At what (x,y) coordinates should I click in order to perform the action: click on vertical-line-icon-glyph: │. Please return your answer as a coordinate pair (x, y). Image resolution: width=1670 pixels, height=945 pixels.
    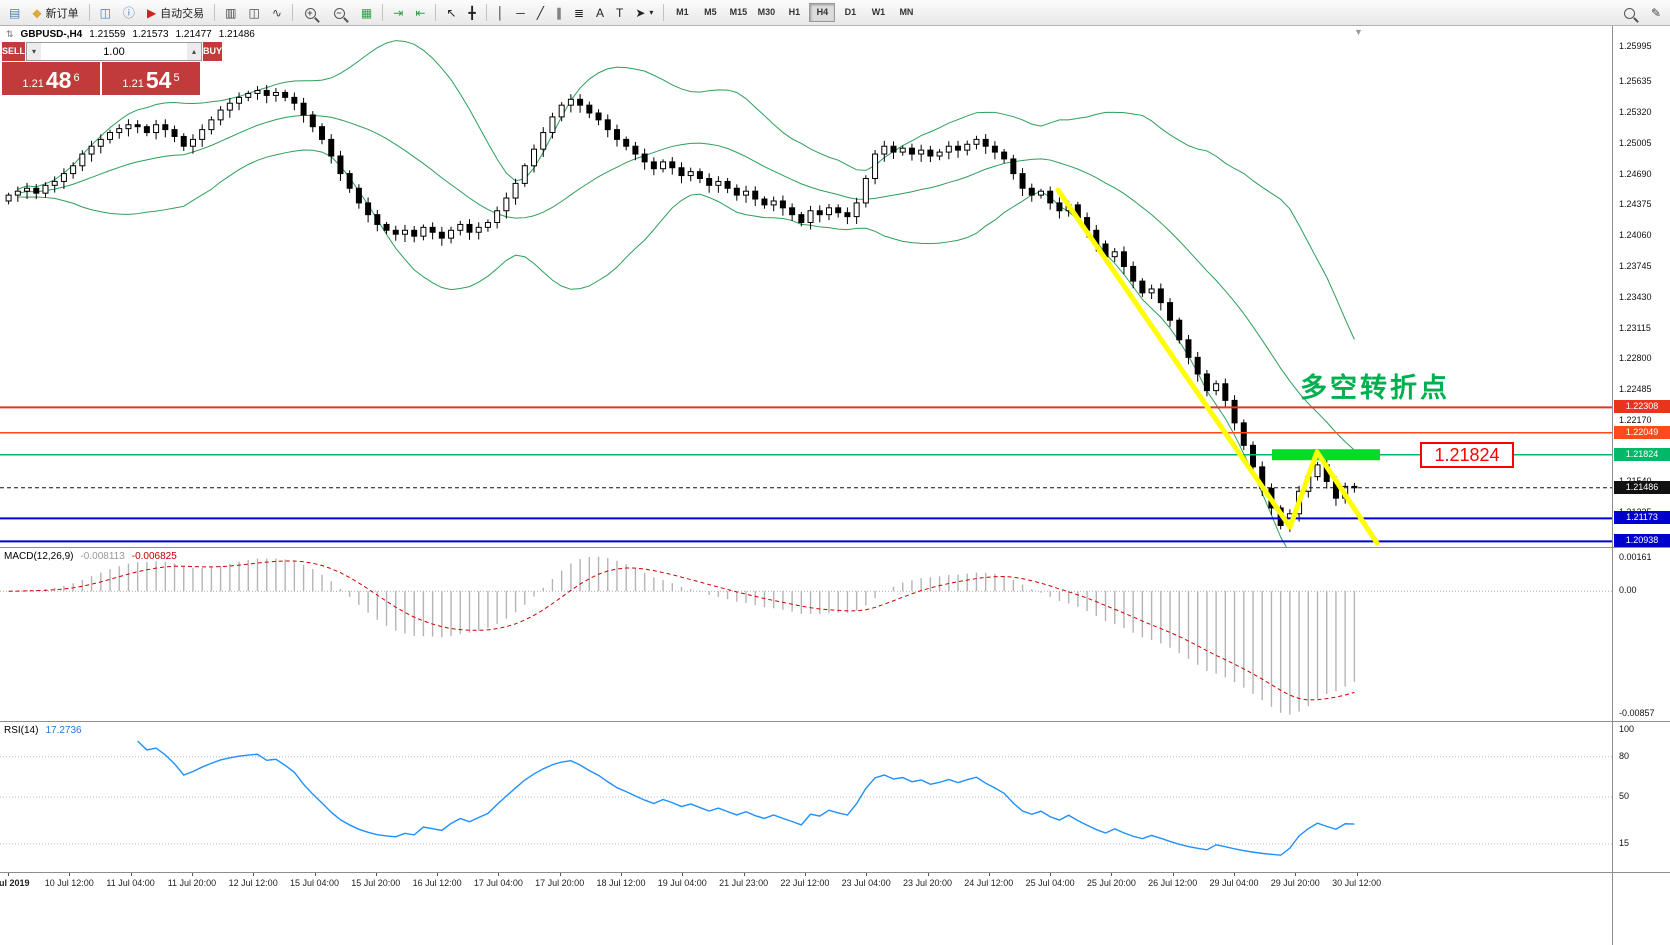
    Looking at the image, I should click on (500, 12).